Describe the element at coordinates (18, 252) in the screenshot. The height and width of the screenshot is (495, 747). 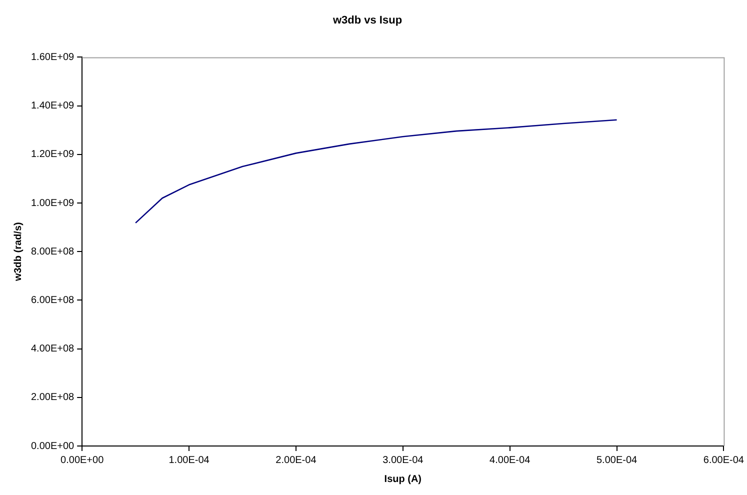
I see `y-axis-title: w3db (rad/s)` at that location.